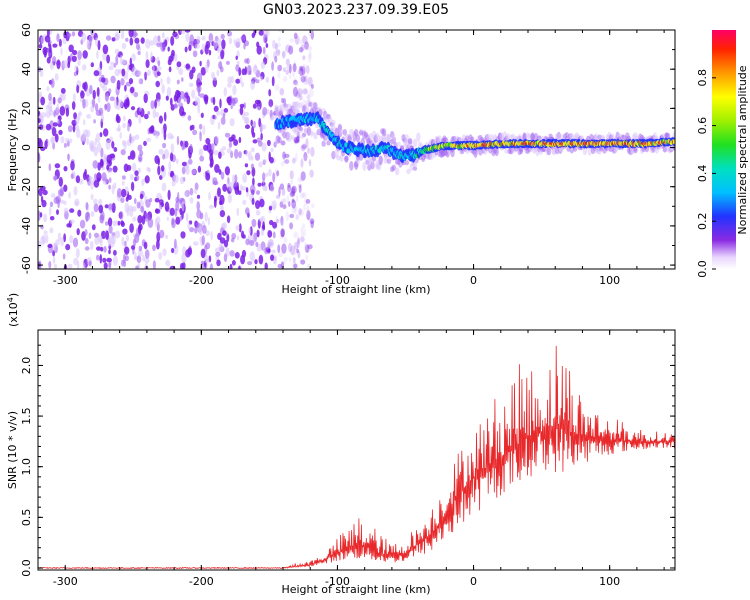 The image size is (750, 600). I want to click on colorbar-tick-label: 0.4, so click(702, 174).